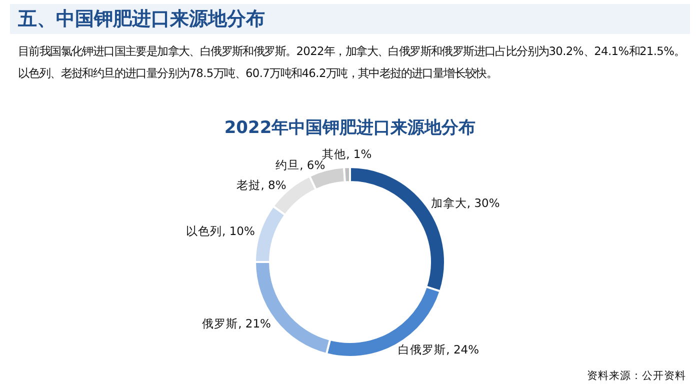  Describe the element at coordinates (439, 349) in the screenshot. I see `slice-label: 白俄罗斯, 24%` at that location.